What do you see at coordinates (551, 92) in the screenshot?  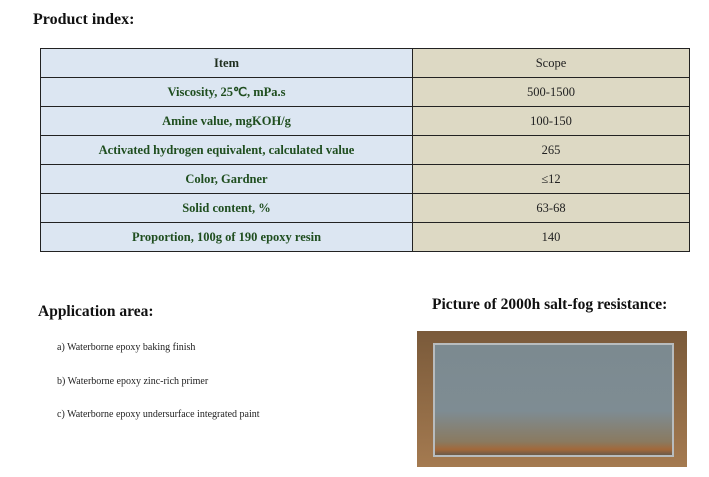 I see `scope-cell: 500-1500` at bounding box center [551, 92].